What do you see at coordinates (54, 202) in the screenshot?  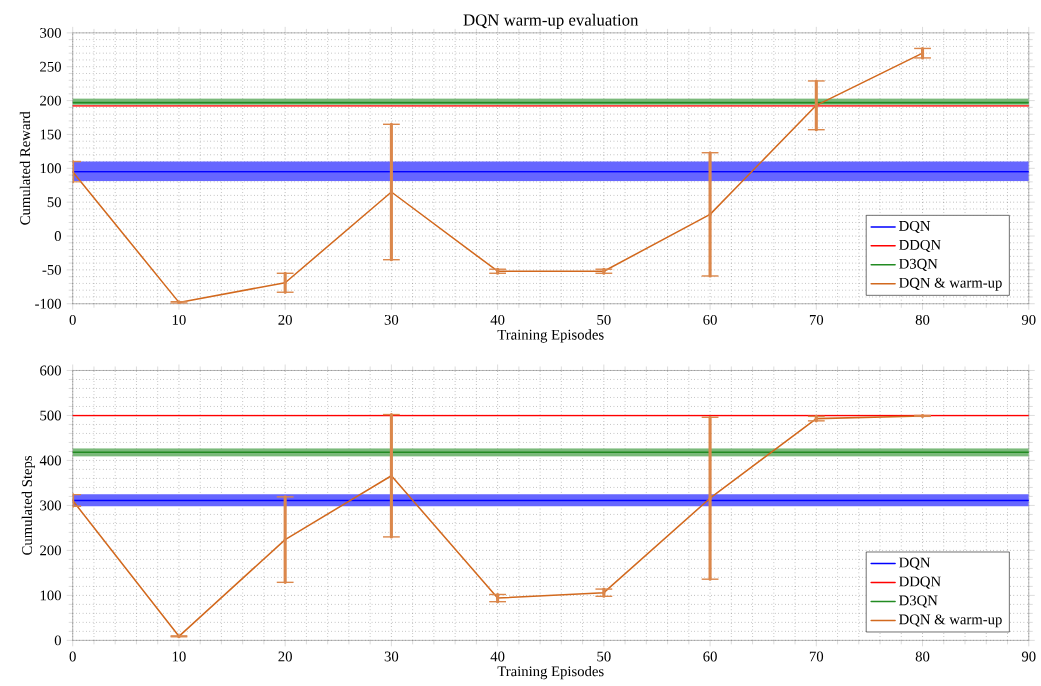 I see `y-tick-label: 50` at bounding box center [54, 202].